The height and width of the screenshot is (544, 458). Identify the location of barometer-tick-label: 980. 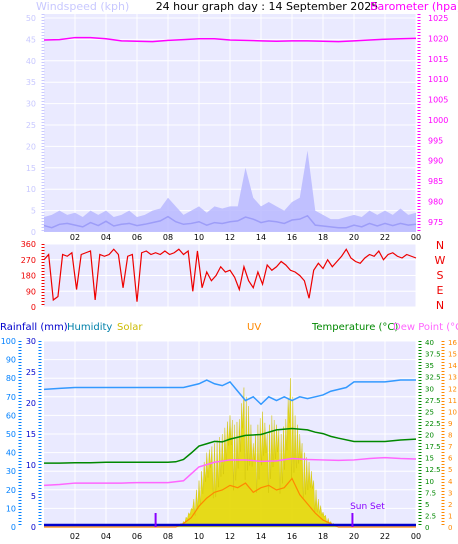
(435, 201).